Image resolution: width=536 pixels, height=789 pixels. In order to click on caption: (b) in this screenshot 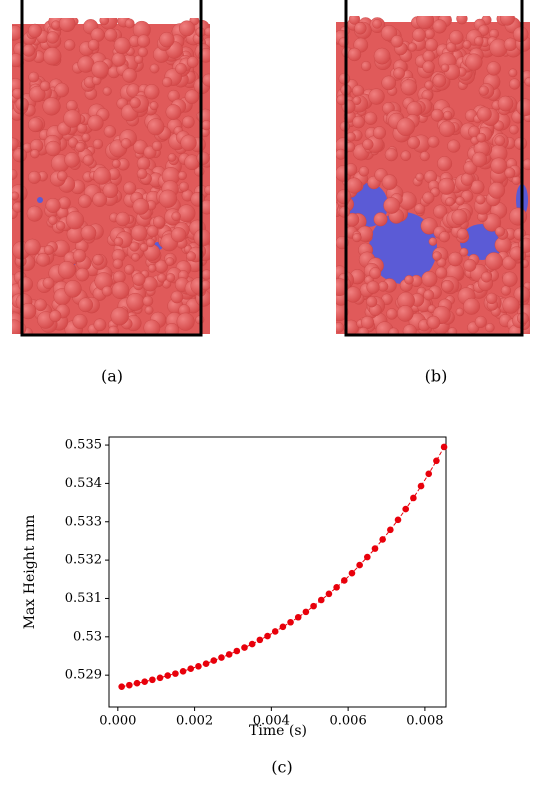, I will do `click(436, 376)`.